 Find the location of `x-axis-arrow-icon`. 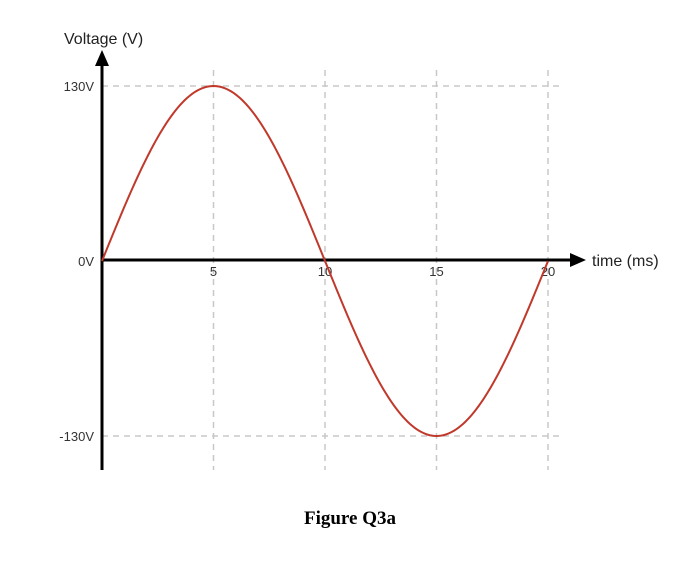

x-axis-arrow-icon is located at coordinates (578, 260).